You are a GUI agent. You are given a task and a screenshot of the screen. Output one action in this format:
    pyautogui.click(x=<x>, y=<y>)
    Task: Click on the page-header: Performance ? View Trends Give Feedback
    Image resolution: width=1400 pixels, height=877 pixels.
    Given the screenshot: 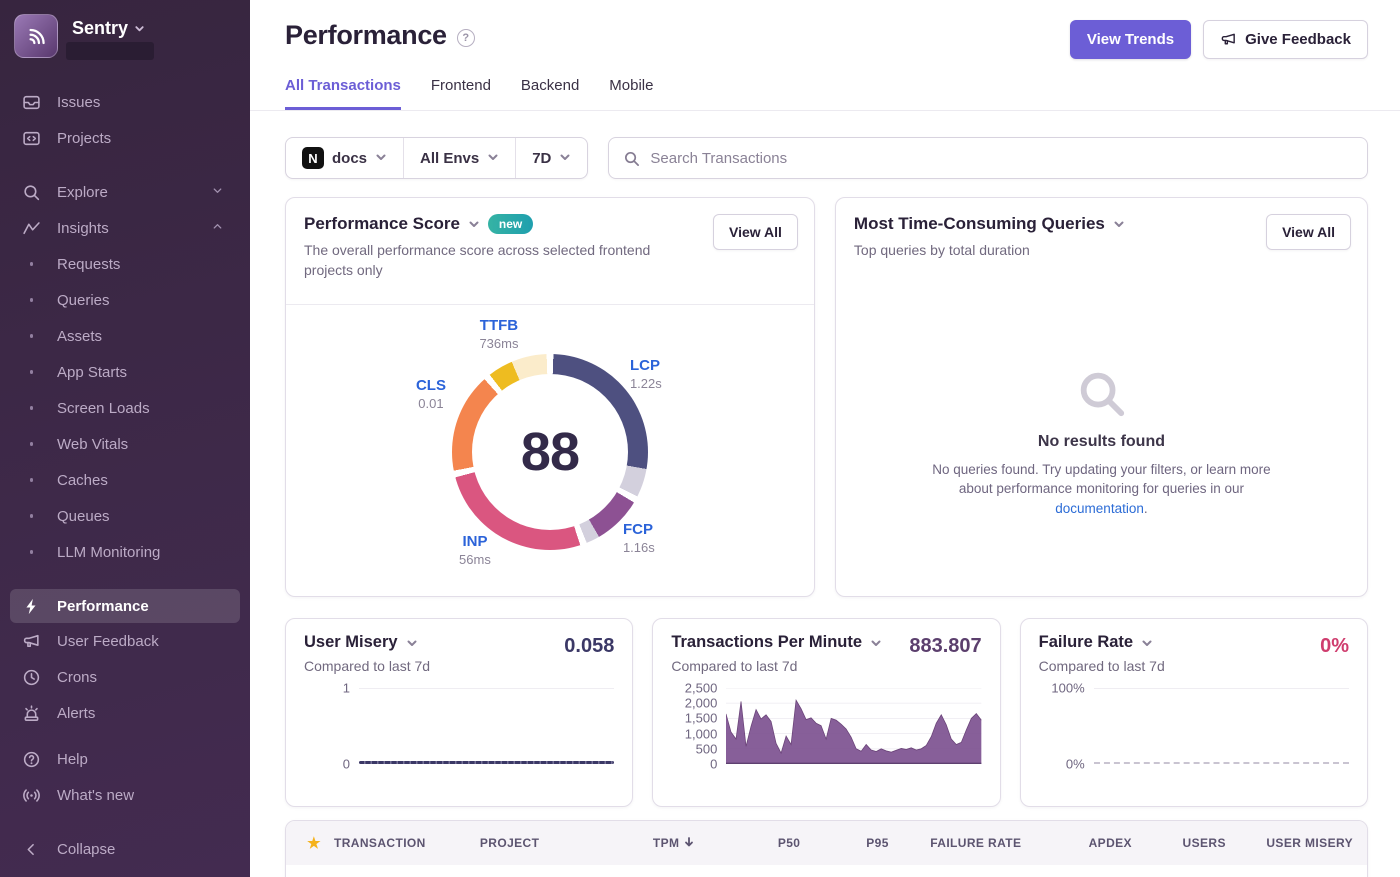 What is the action you would take?
    pyautogui.click(x=825, y=29)
    